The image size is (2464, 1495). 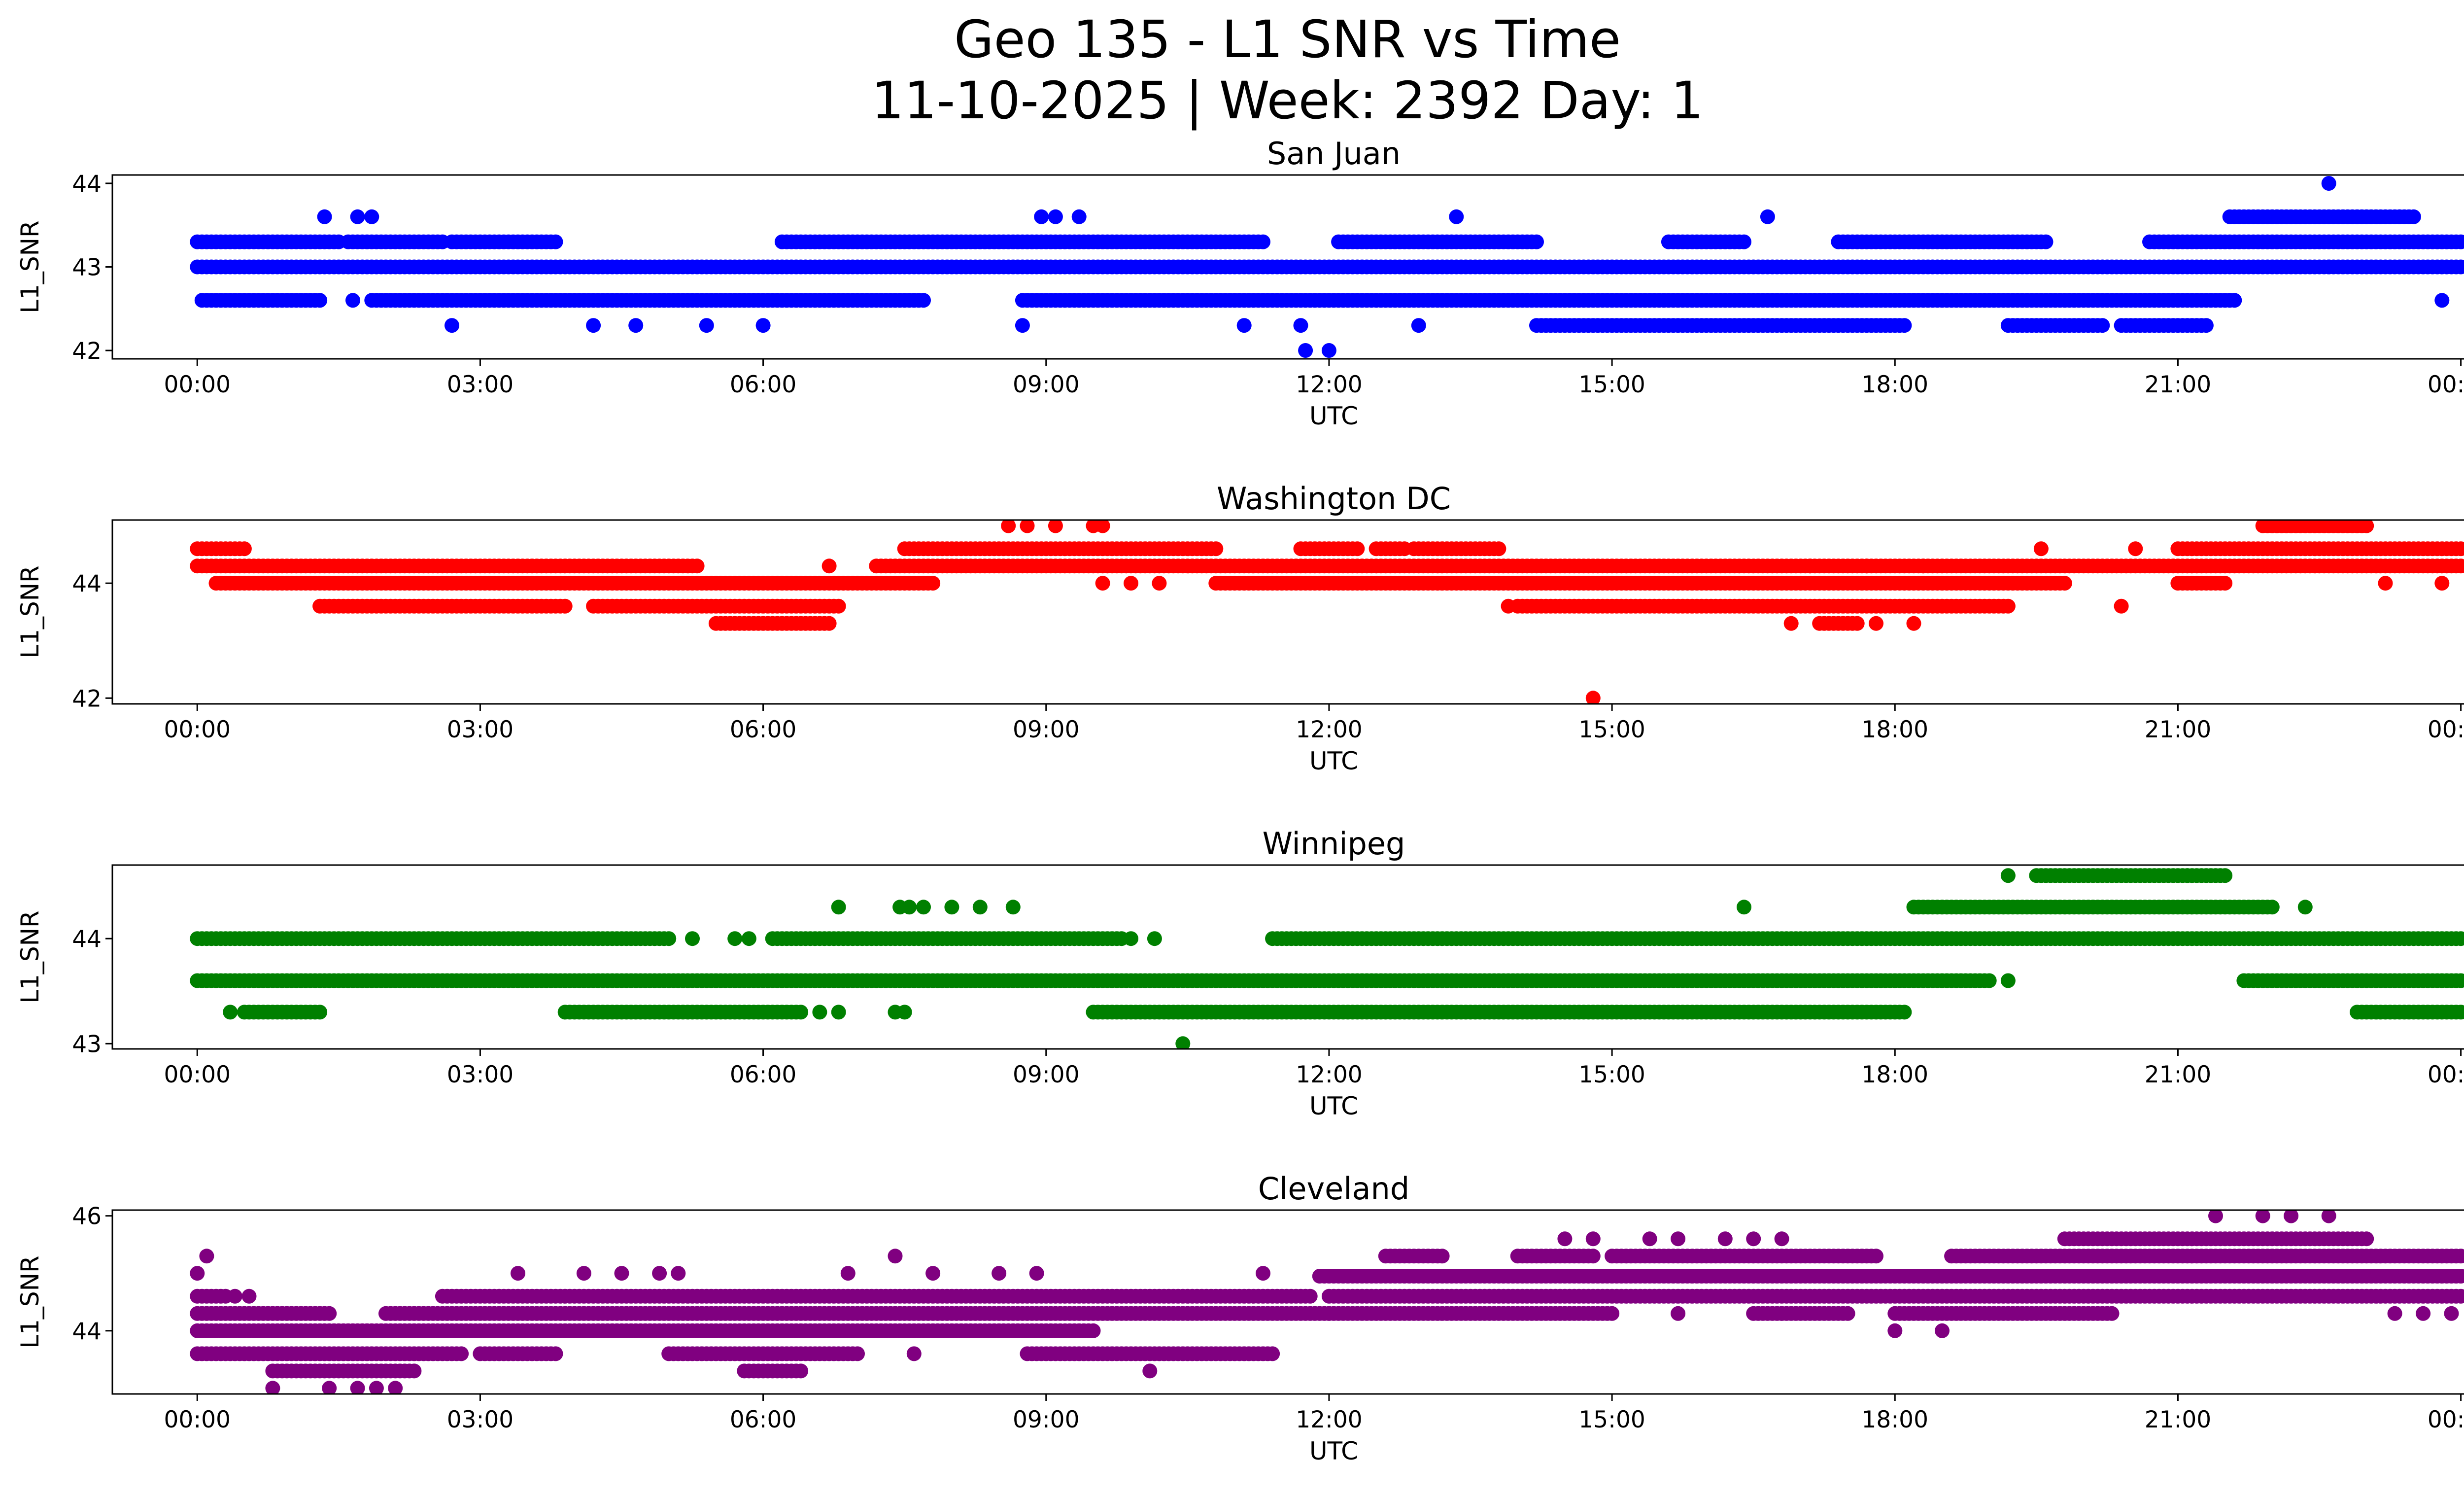 What do you see at coordinates (1333, 761) in the screenshot?
I see `x-axis-label: UTC` at bounding box center [1333, 761].